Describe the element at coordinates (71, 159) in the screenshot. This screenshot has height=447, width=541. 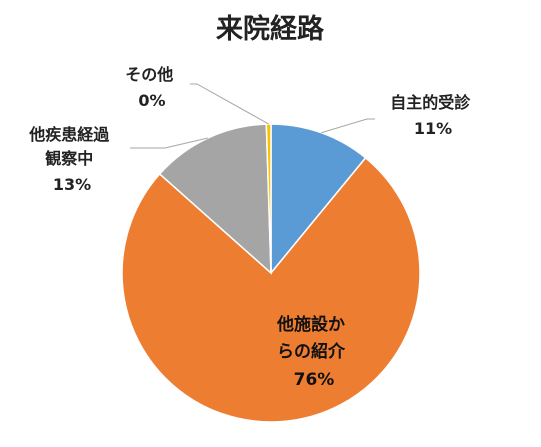
I see `slice-label-other-disease-followup: 他疾患経過 観察中 13%` at that location.